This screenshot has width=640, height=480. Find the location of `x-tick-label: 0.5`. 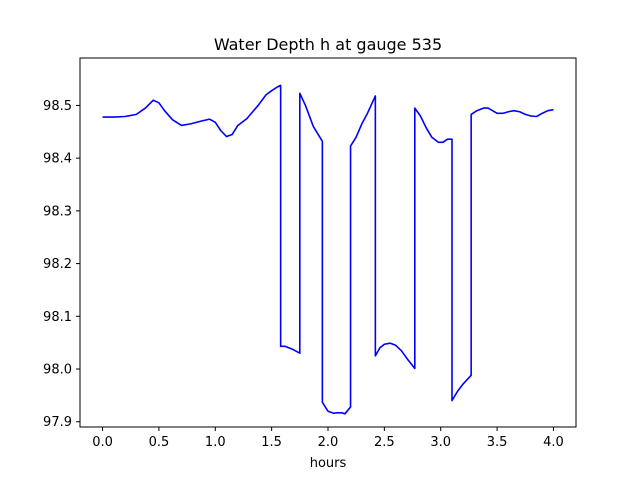

x-tick-label: 0.5 is located at coordinates (159, 442).